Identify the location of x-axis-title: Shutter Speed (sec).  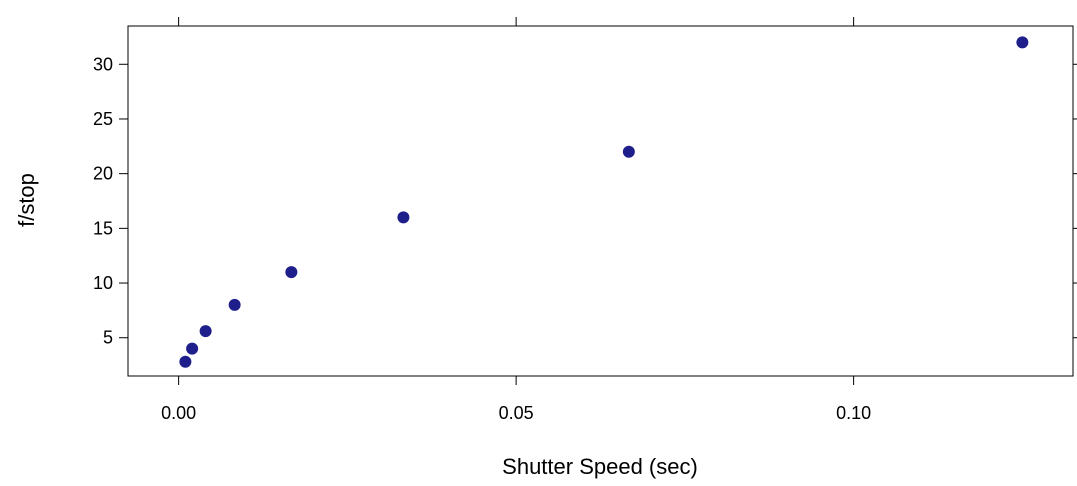
(600, 466).